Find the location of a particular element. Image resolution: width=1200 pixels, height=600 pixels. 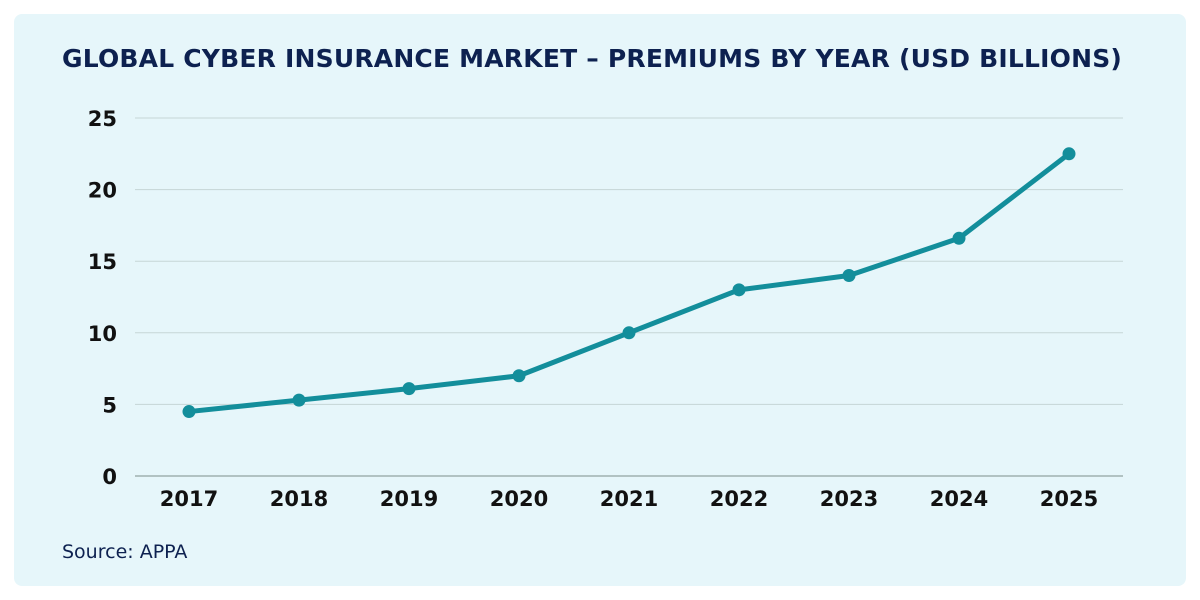

y-tick-label: 15 is located at coordinates (102, 262).